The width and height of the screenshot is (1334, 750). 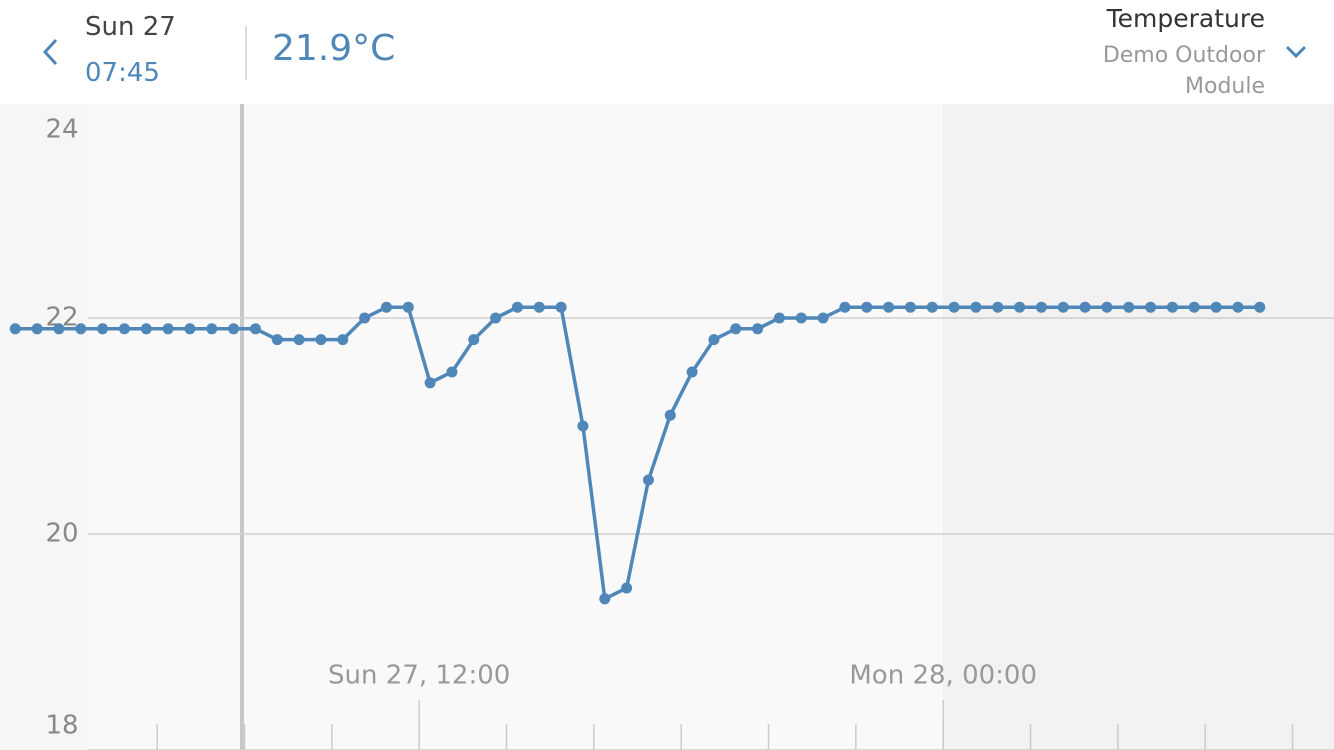 I want to click on day: Sun 27, so click(x=130, y=27).